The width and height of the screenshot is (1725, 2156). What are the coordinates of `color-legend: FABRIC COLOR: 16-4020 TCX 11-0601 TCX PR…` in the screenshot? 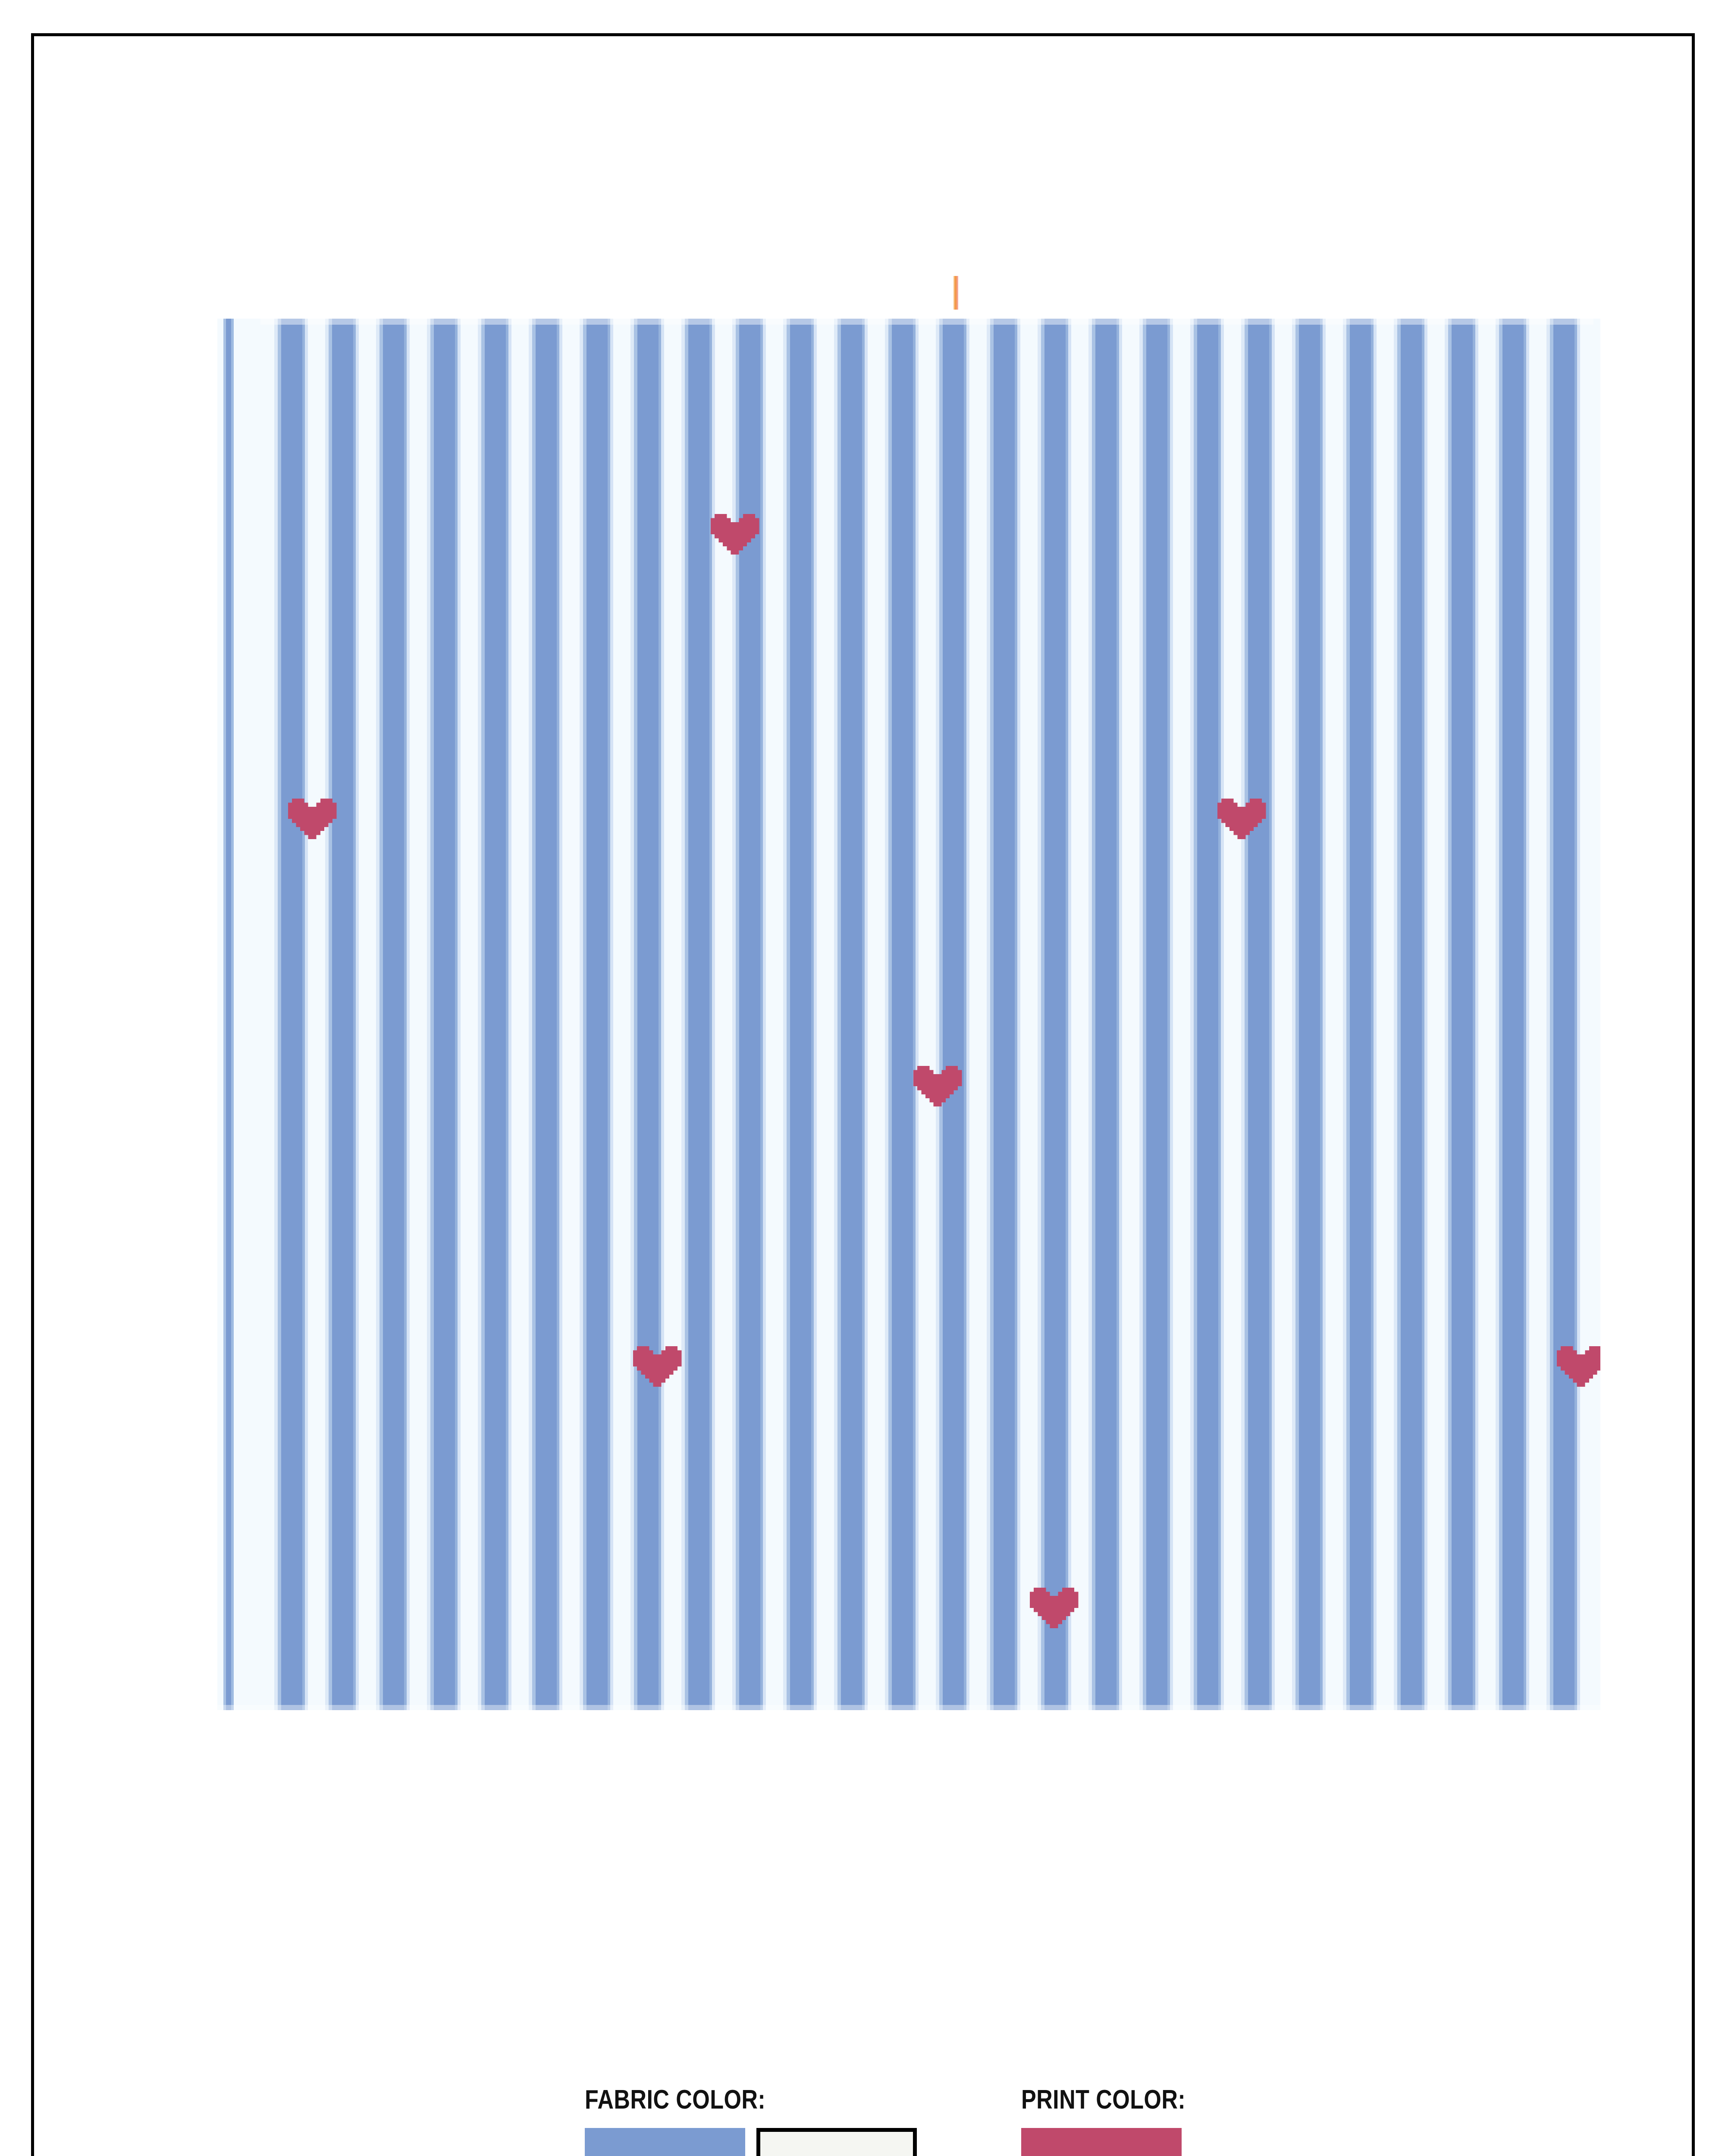 It's located at (917, 2121).